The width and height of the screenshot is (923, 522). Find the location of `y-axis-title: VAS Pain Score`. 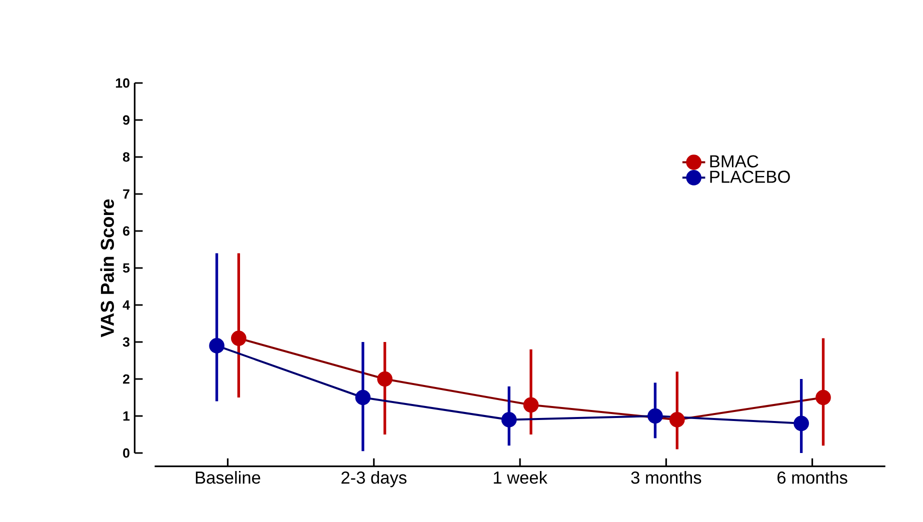

y-axis-title: VAS Pain Score is located at coordinates (107, 268).